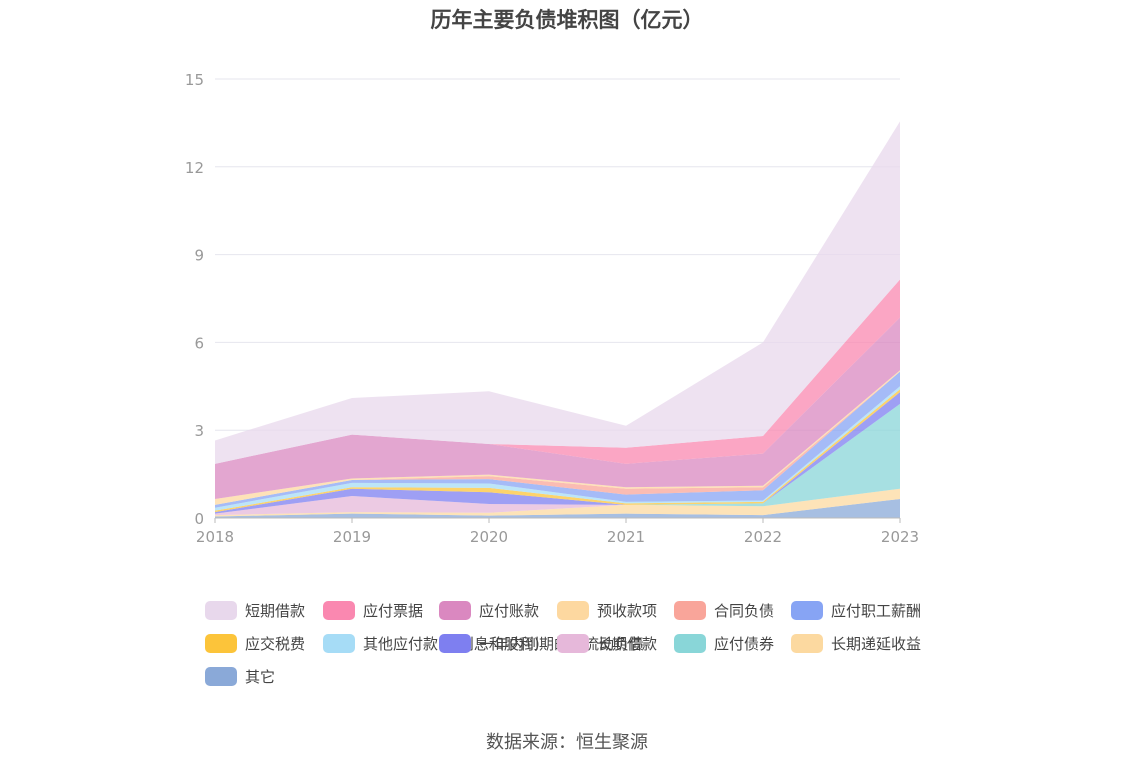 The image size is (1134, 766). Describe the element at coordinates (199, 519) in the screenshot. I see `y-tick-label: 0` at that location.